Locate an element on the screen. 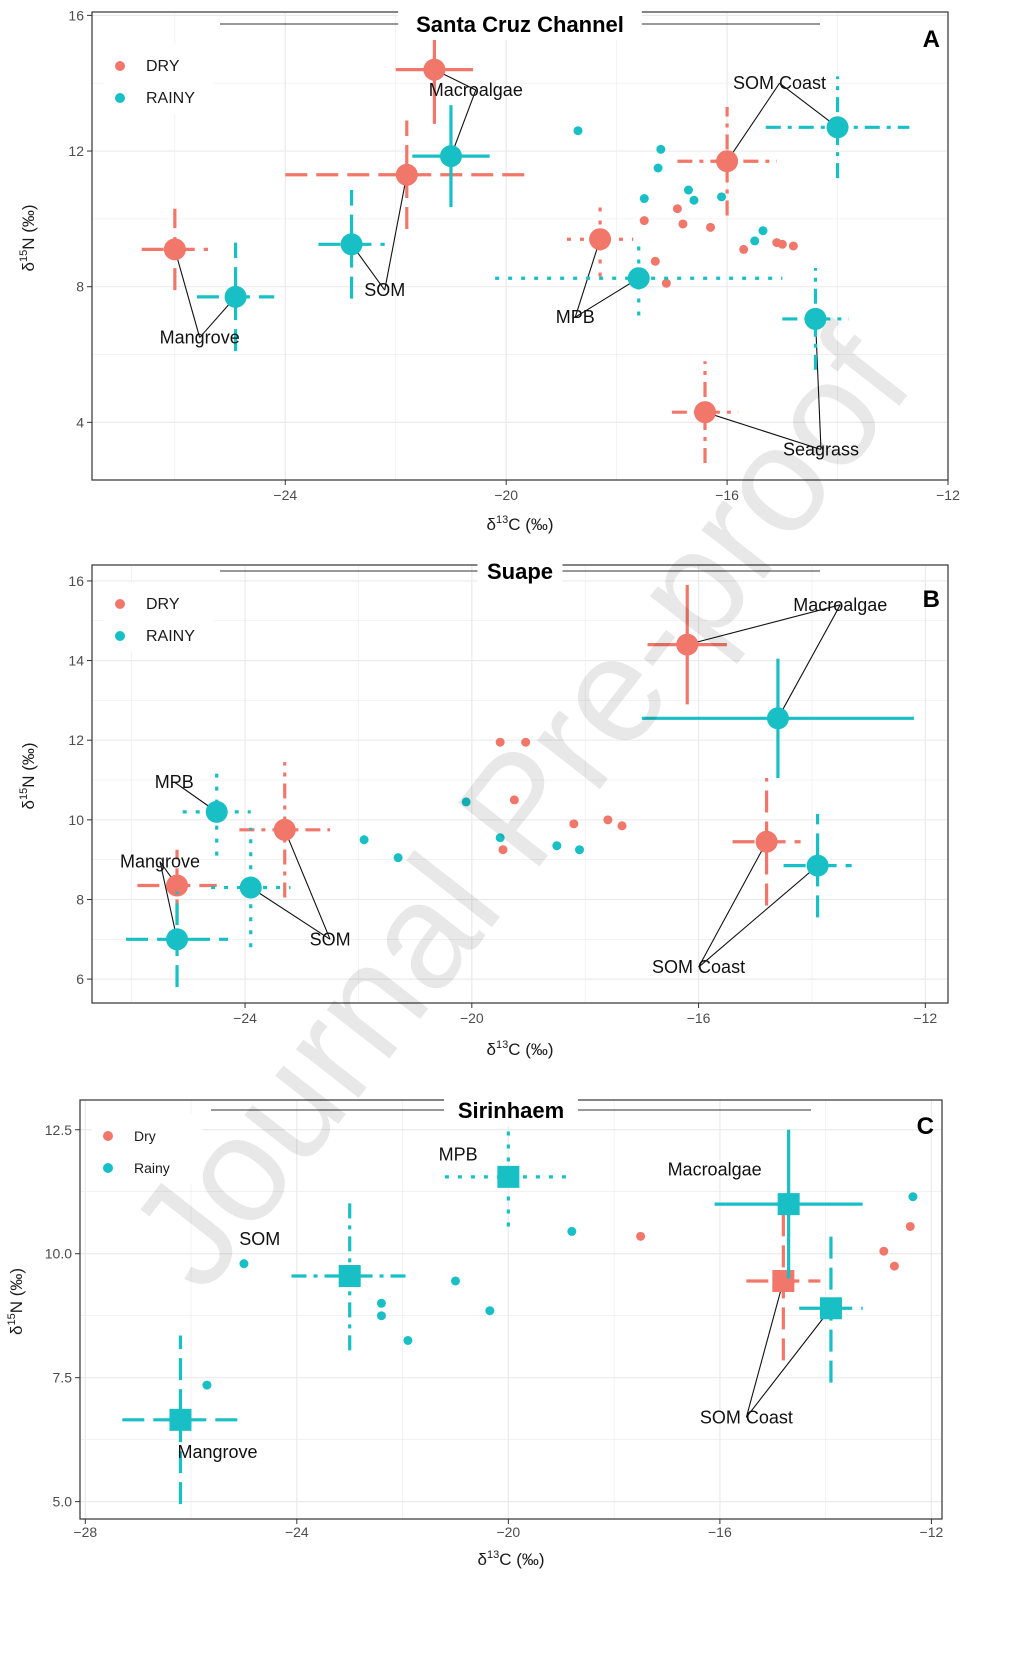  source-label: MPB is located at coordinates (458, 1155).